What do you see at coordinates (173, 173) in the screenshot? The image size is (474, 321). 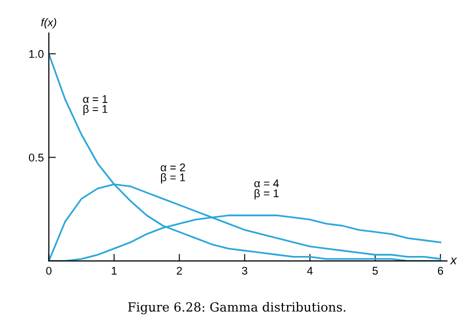 I see `annotation: α = 2 β = 1` at bounding box center [173, 173].